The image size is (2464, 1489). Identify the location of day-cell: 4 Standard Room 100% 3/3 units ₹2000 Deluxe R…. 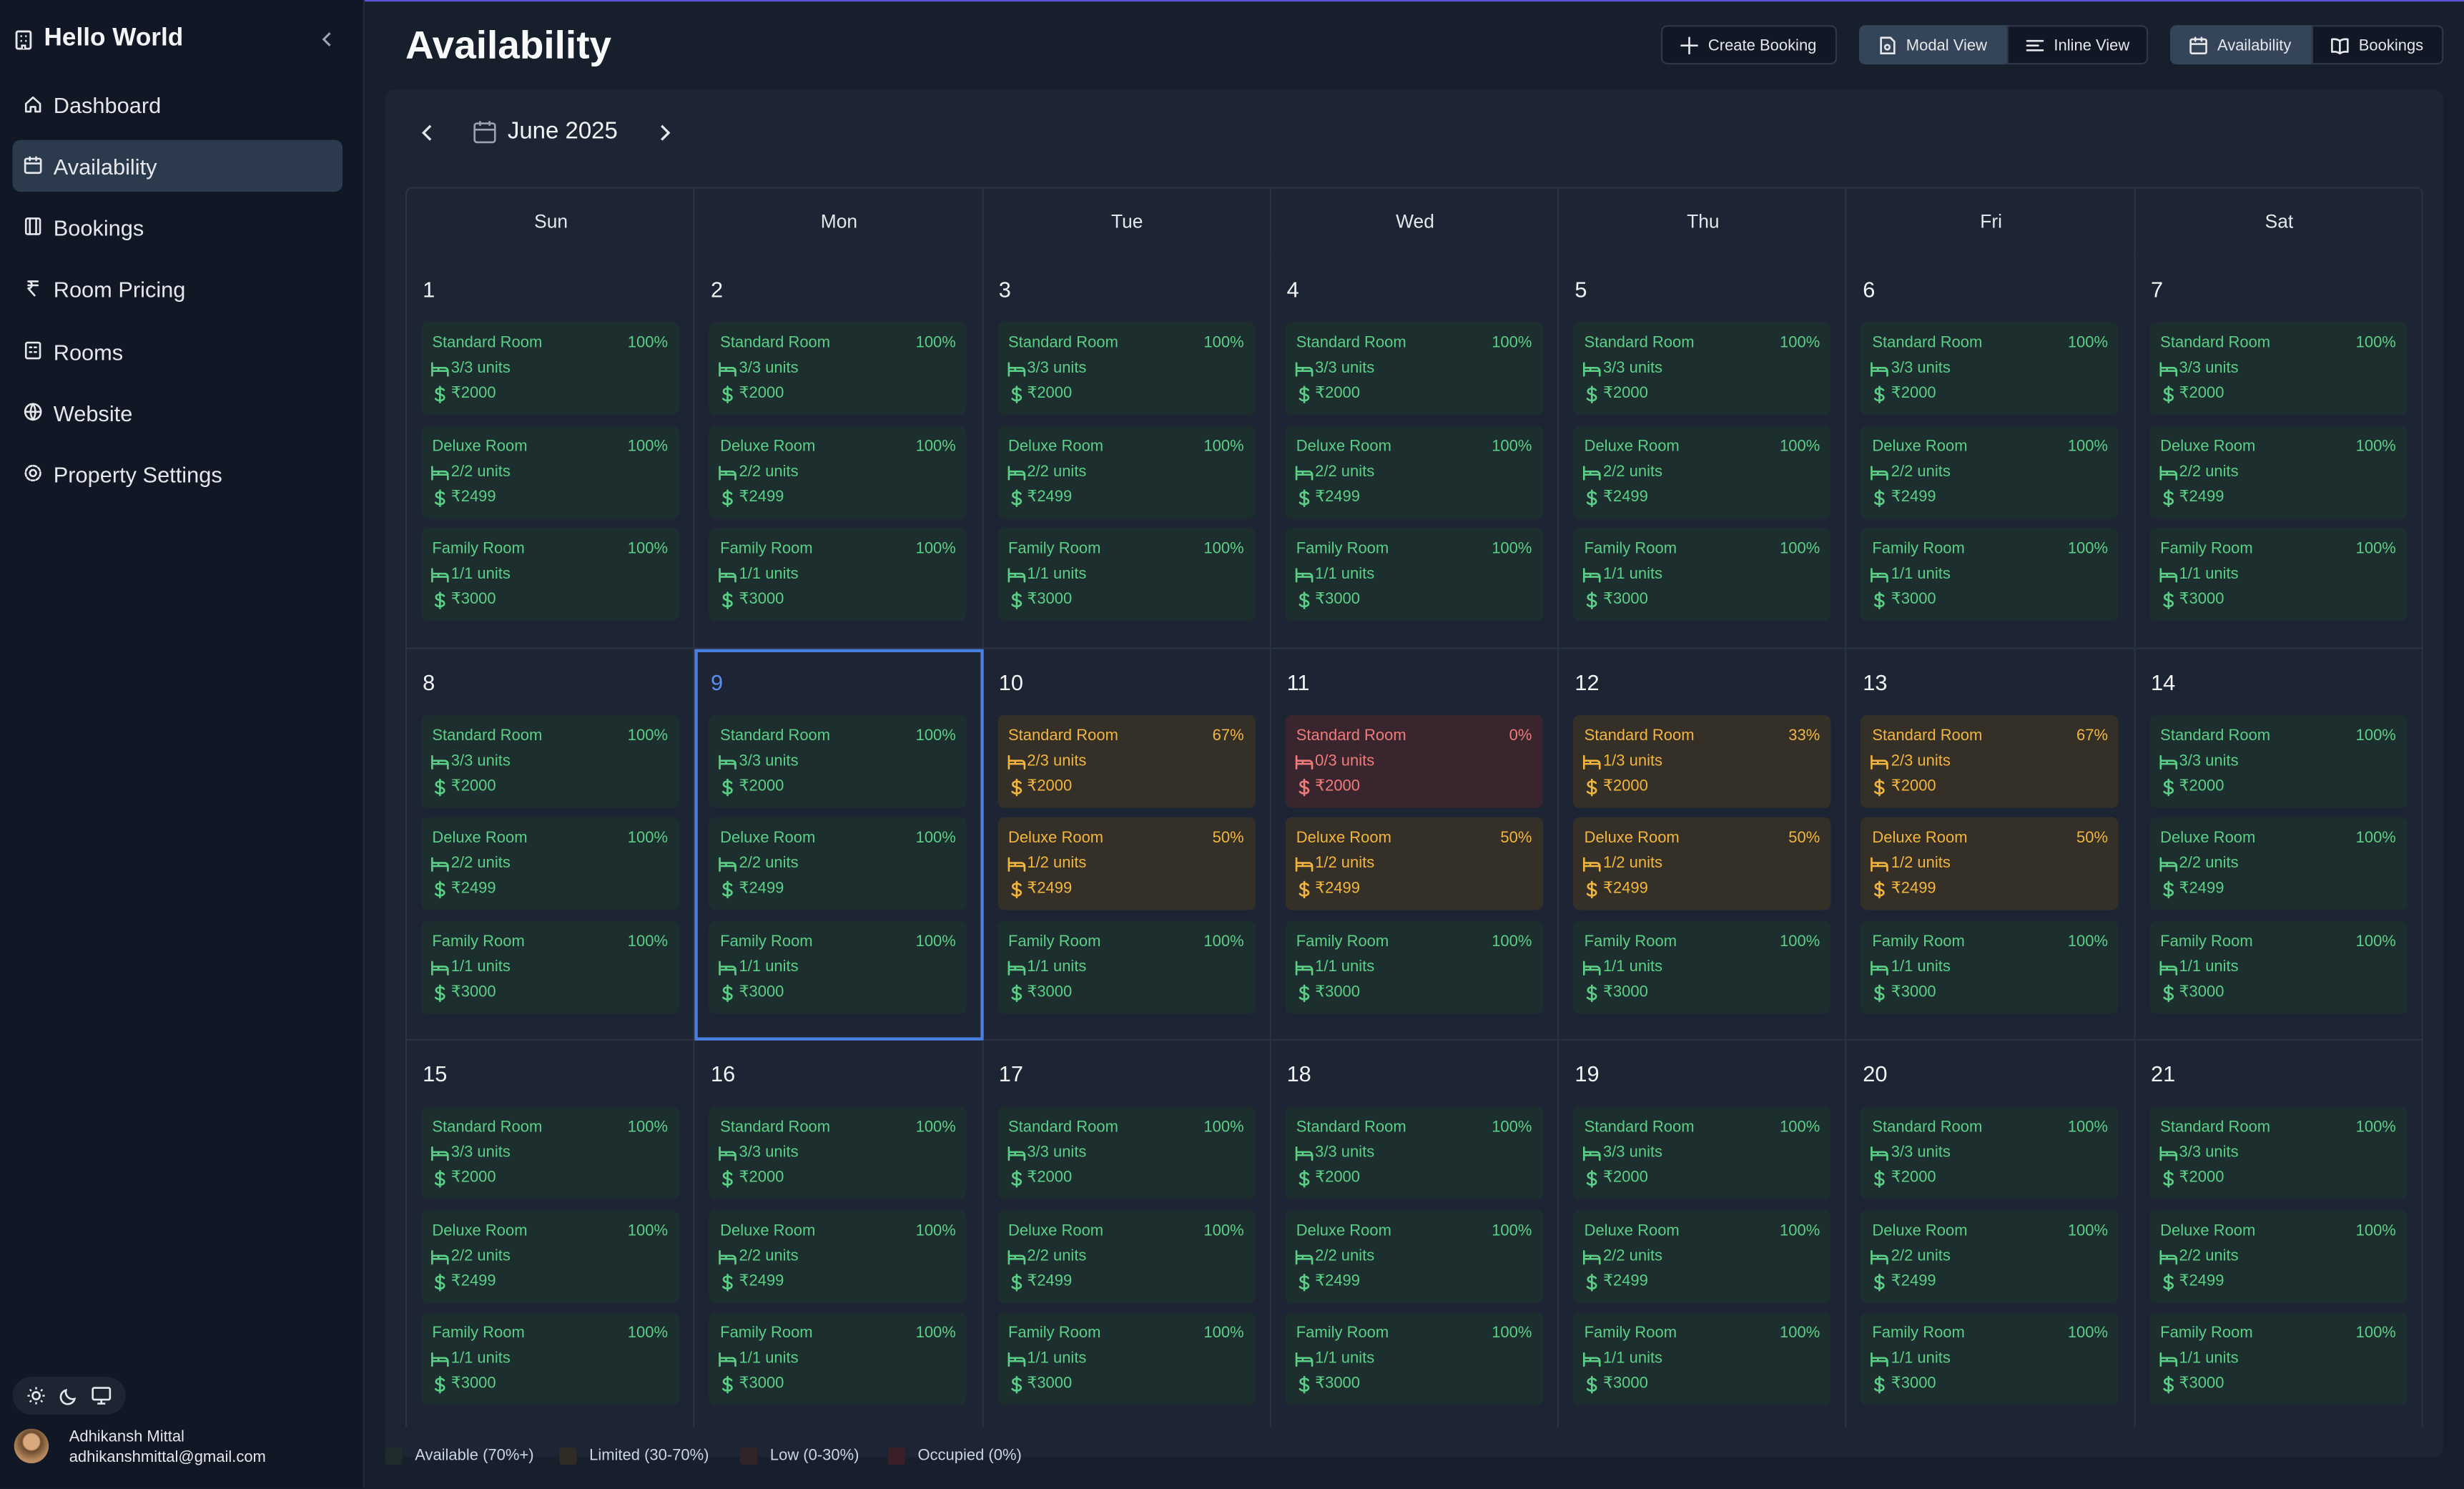
(1415, 452).